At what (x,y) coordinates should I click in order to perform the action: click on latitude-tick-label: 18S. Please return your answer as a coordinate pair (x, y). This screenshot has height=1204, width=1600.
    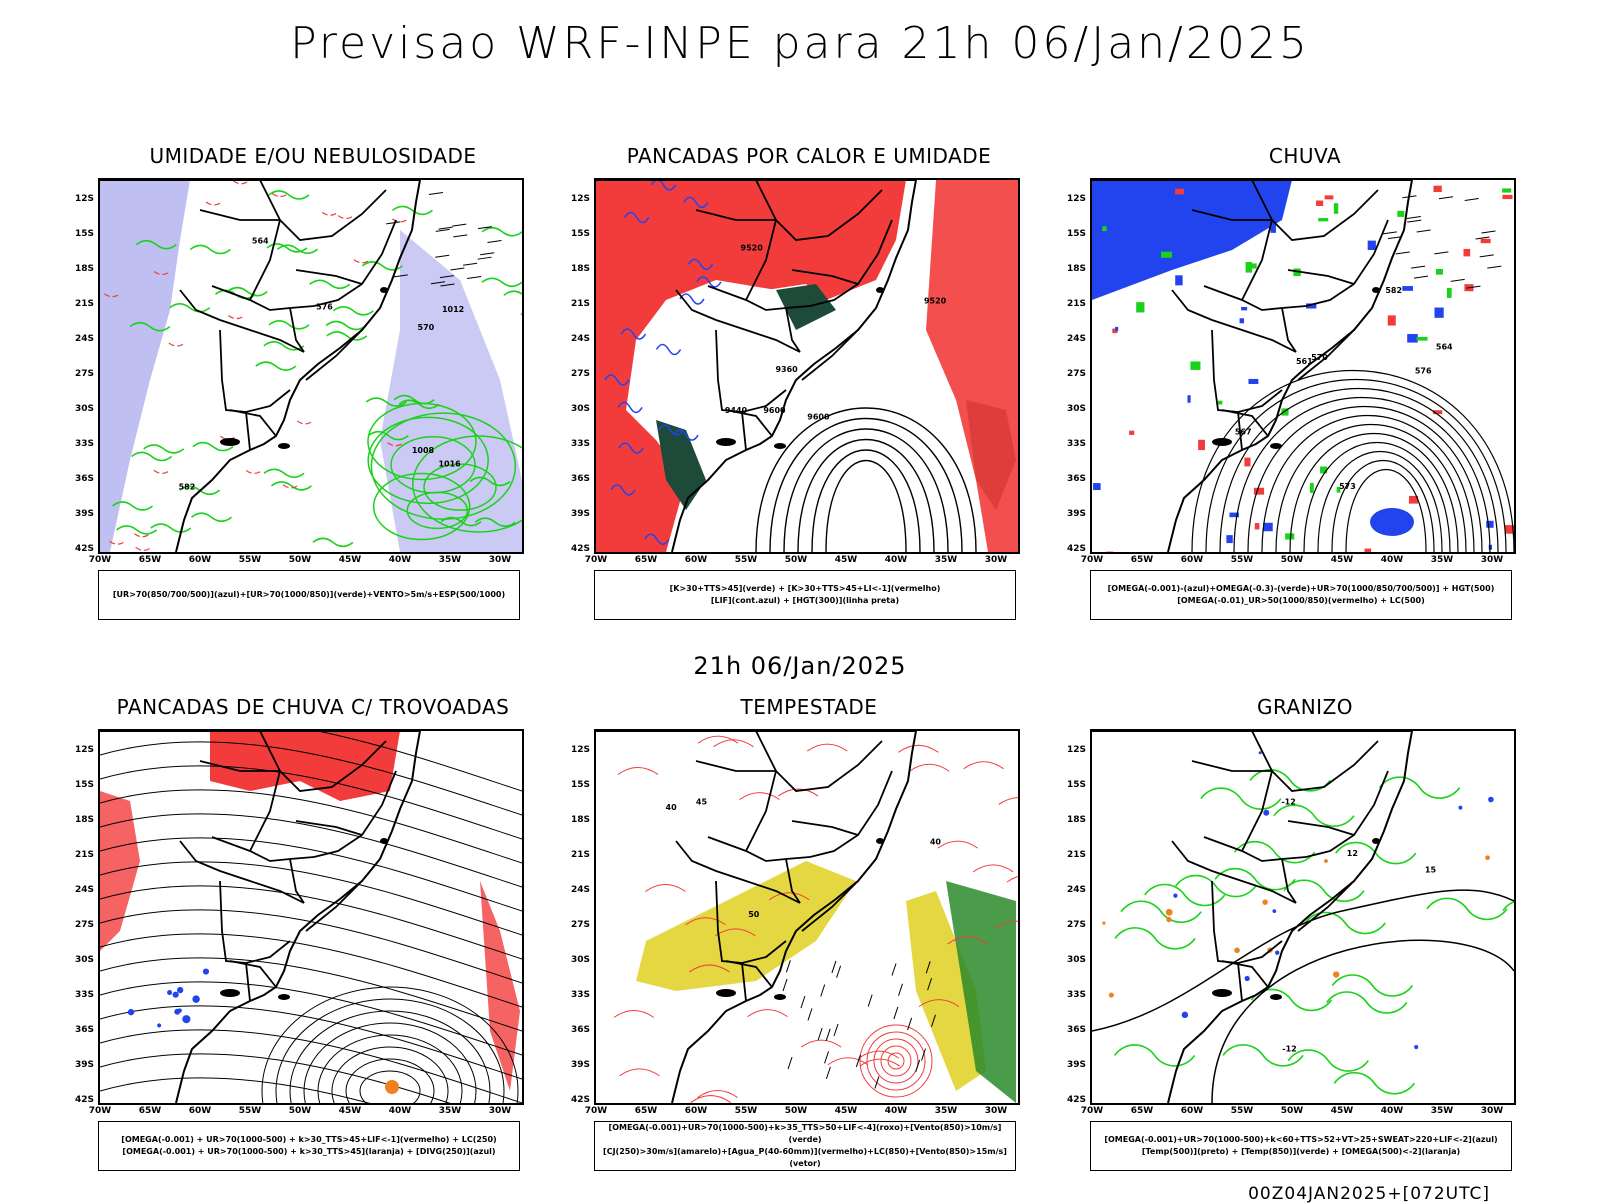
    Looking at the image, I should click on (79, 820).